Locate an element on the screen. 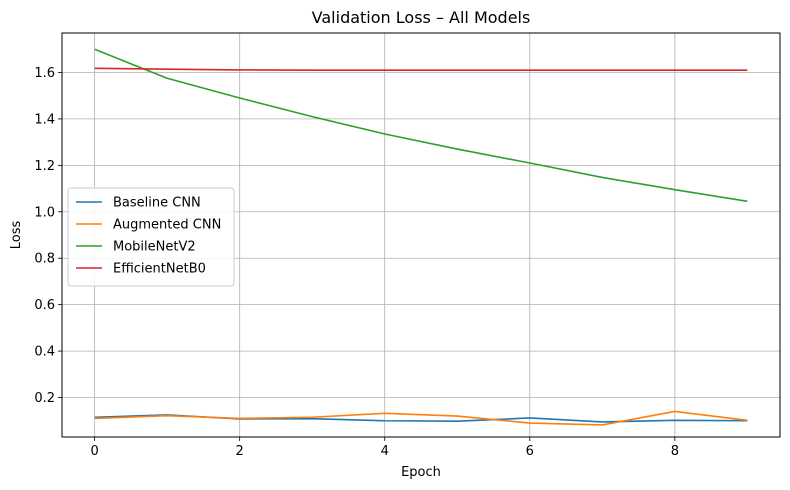 The image size is (790, 490). y-tick-label: 0.4 is located at coordinates (44, 352).